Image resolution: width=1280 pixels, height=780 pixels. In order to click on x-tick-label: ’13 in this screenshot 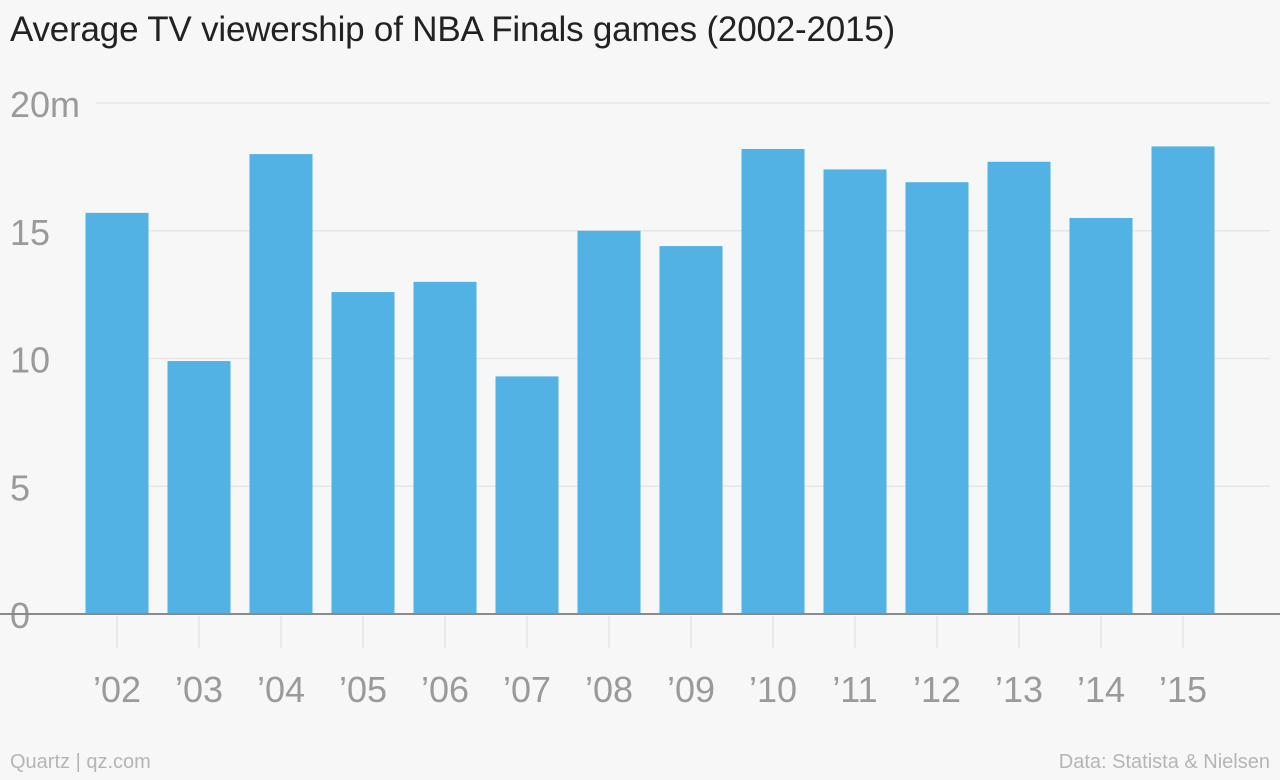, I will do `click(1019, 689)`.